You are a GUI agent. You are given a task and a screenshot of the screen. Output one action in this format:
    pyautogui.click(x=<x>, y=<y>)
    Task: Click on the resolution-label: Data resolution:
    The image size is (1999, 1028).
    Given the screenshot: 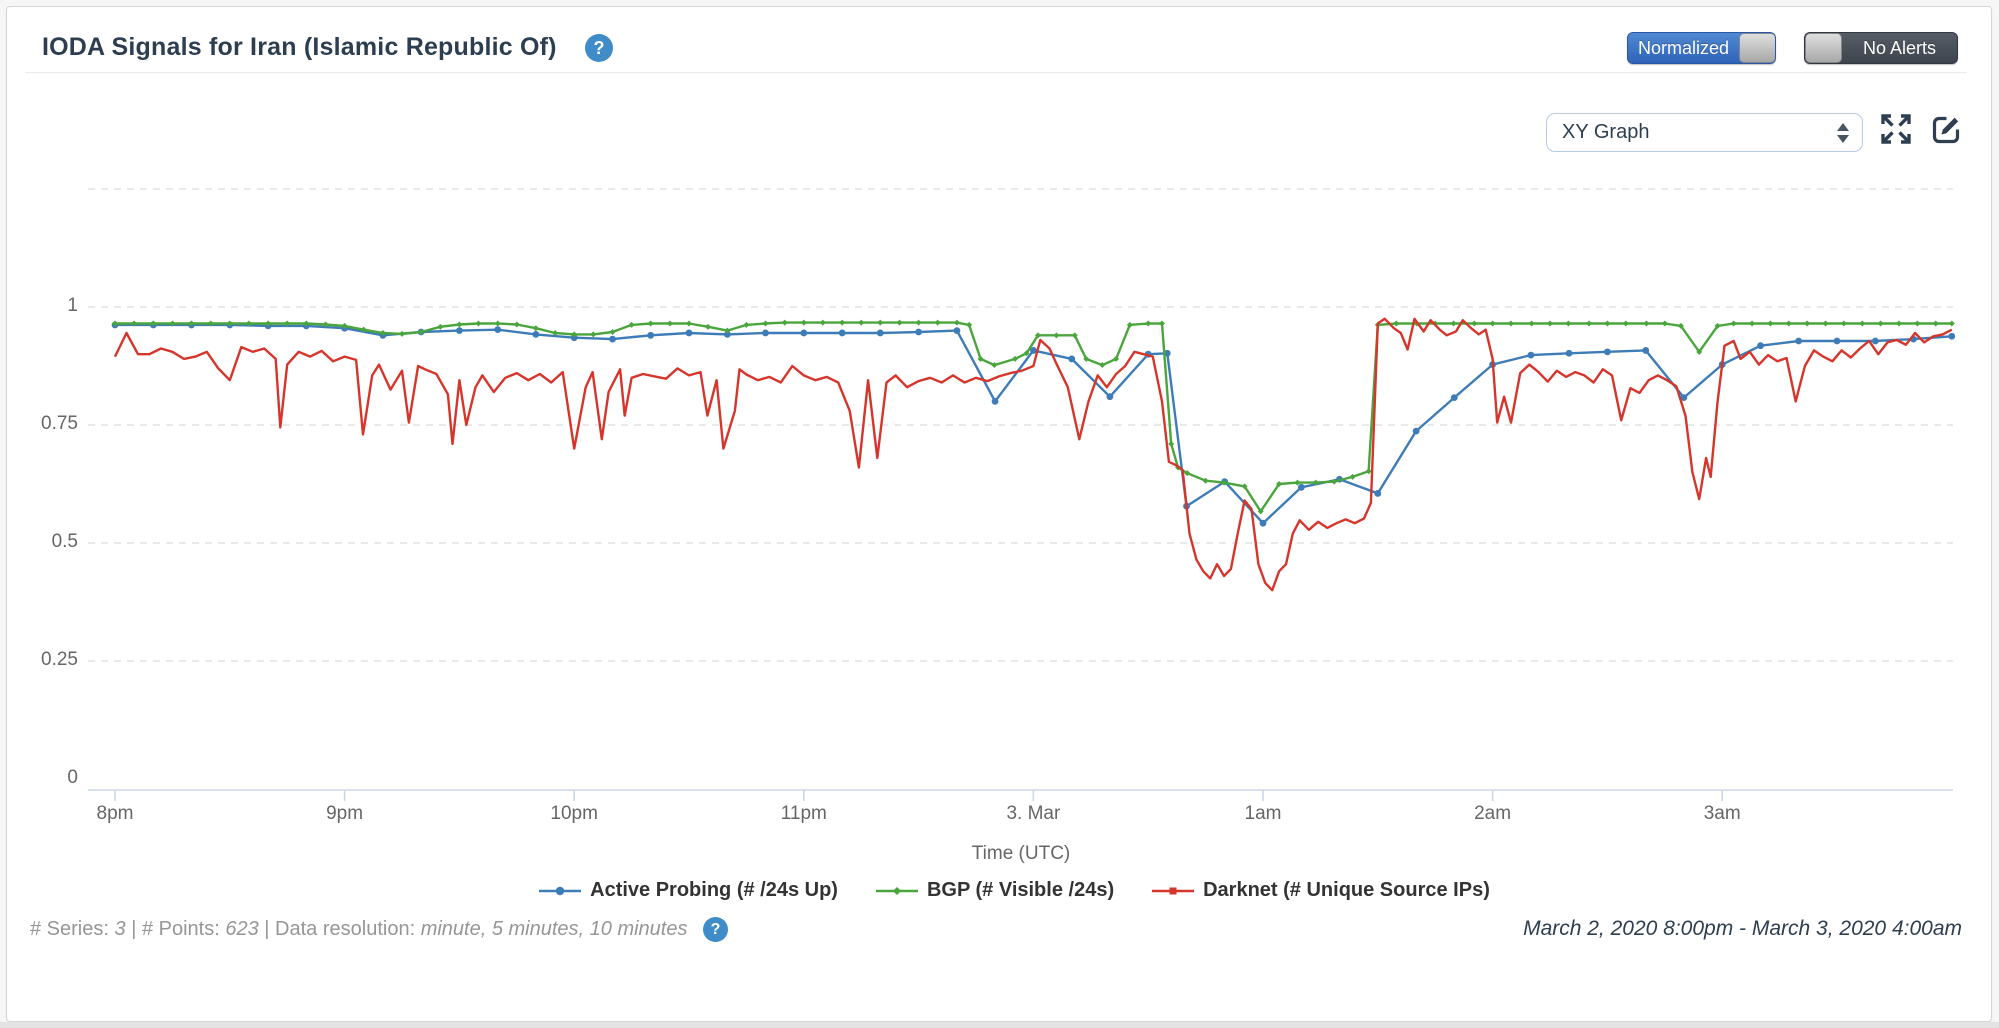 What is the action you would take?
    pyautogui.click(x=345, y=928)
    